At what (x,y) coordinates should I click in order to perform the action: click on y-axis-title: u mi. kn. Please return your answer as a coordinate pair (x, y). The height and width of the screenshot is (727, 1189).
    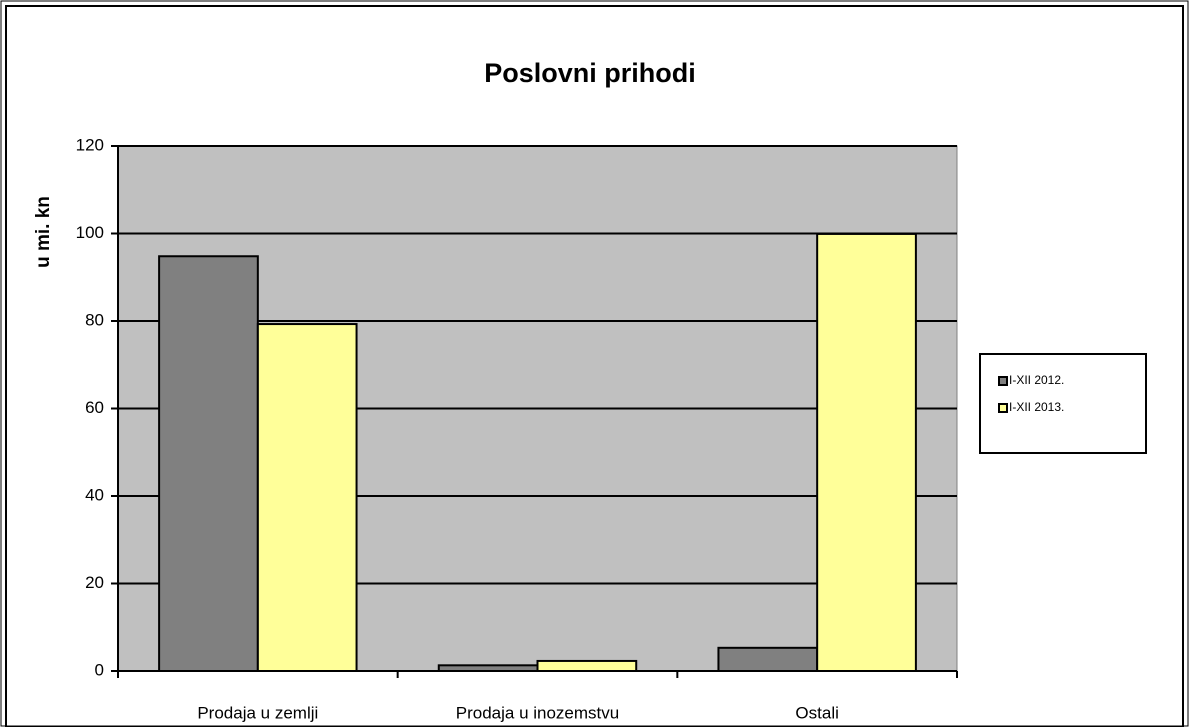
    Looking at the image, I should click on (43, 232).